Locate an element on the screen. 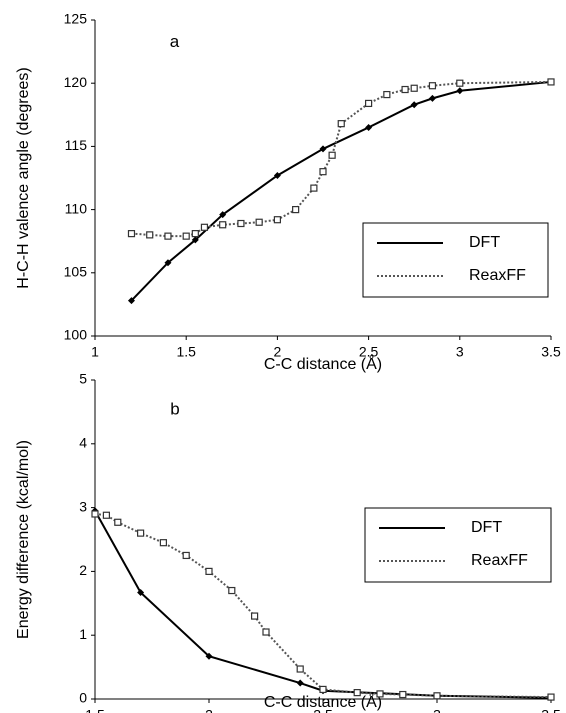  y-tick-label: 2 is located at coordinates (83, 570).